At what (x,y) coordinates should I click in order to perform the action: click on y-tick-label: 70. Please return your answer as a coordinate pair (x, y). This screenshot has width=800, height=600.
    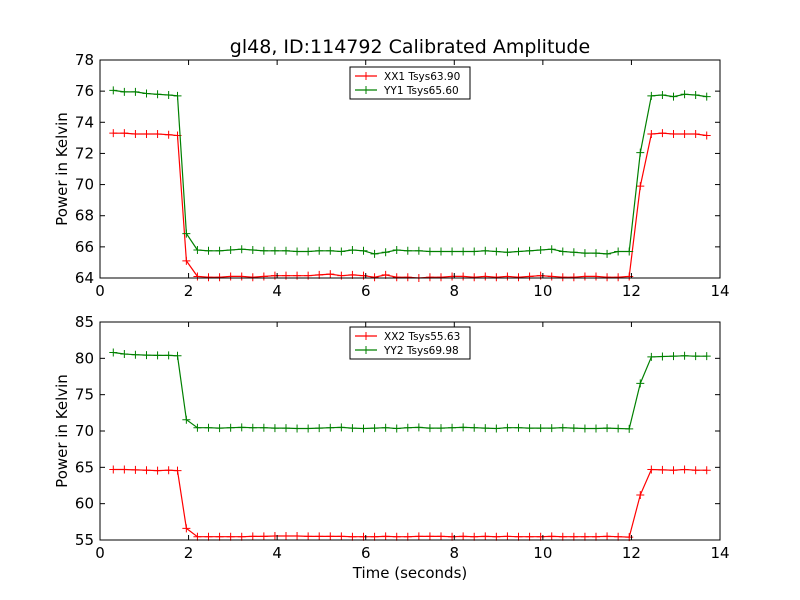
    Looking at the image, I should click on (84, 185).